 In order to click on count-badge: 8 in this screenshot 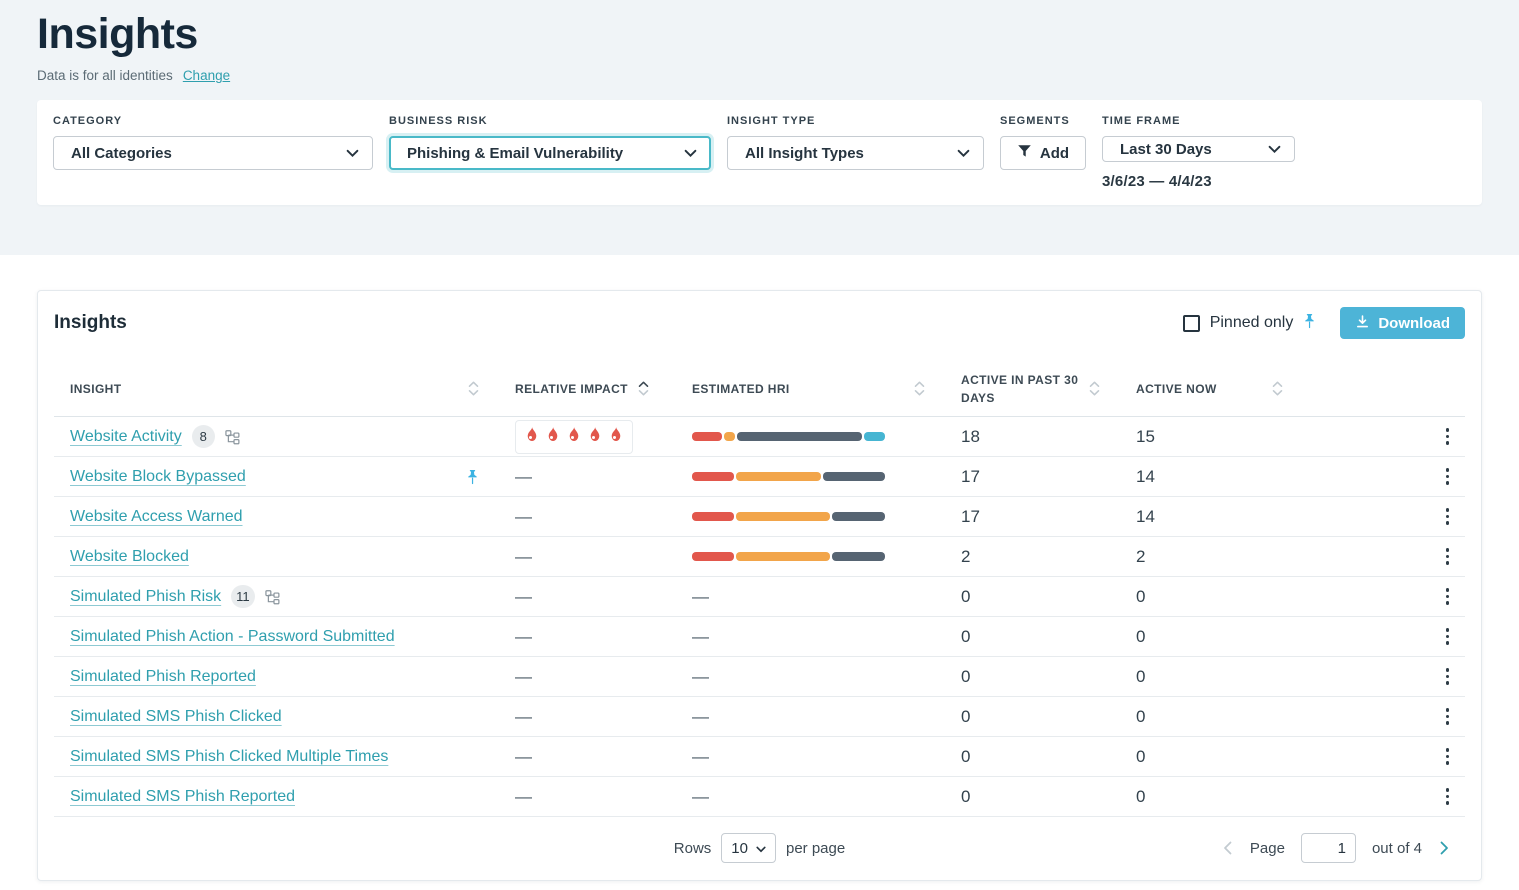, I will do `click(203, 436)`.